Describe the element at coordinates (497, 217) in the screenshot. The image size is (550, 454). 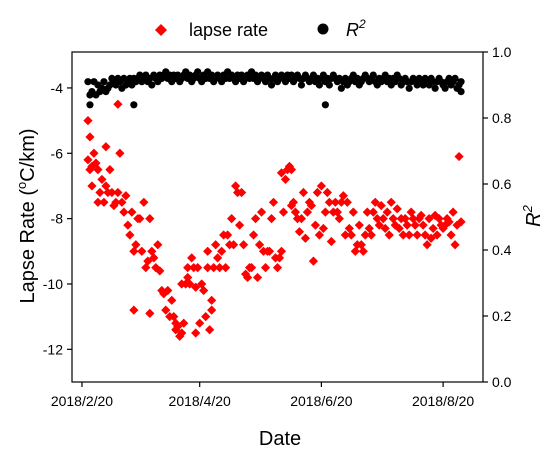
I see `y-axis-right: 1.0 0.8 0.6 0.4 0.2 0.0` at that location.